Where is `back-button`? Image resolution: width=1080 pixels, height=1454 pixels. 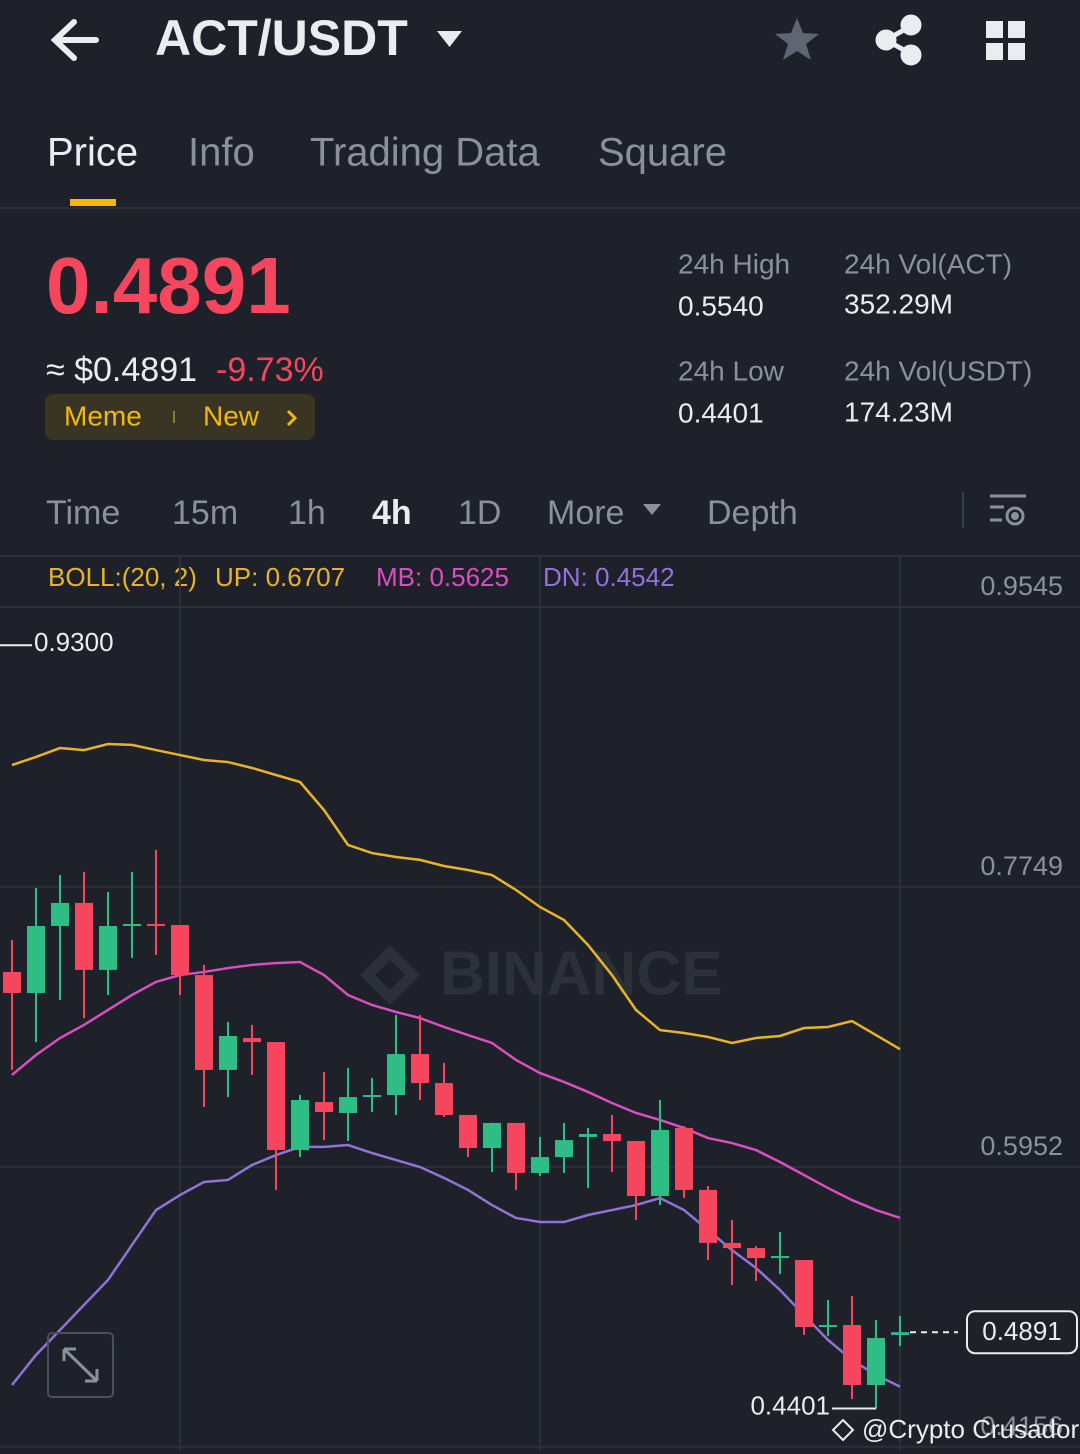 back-button is located at coordinates (74, 40).